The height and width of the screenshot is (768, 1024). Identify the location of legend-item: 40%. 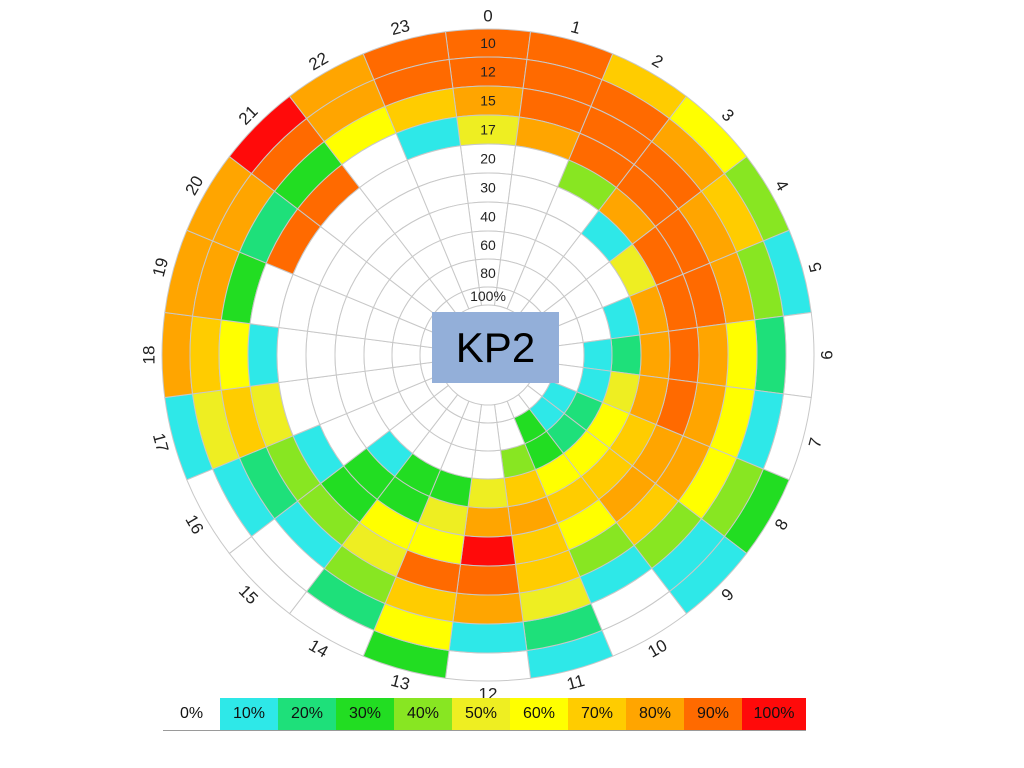
(423, 714).